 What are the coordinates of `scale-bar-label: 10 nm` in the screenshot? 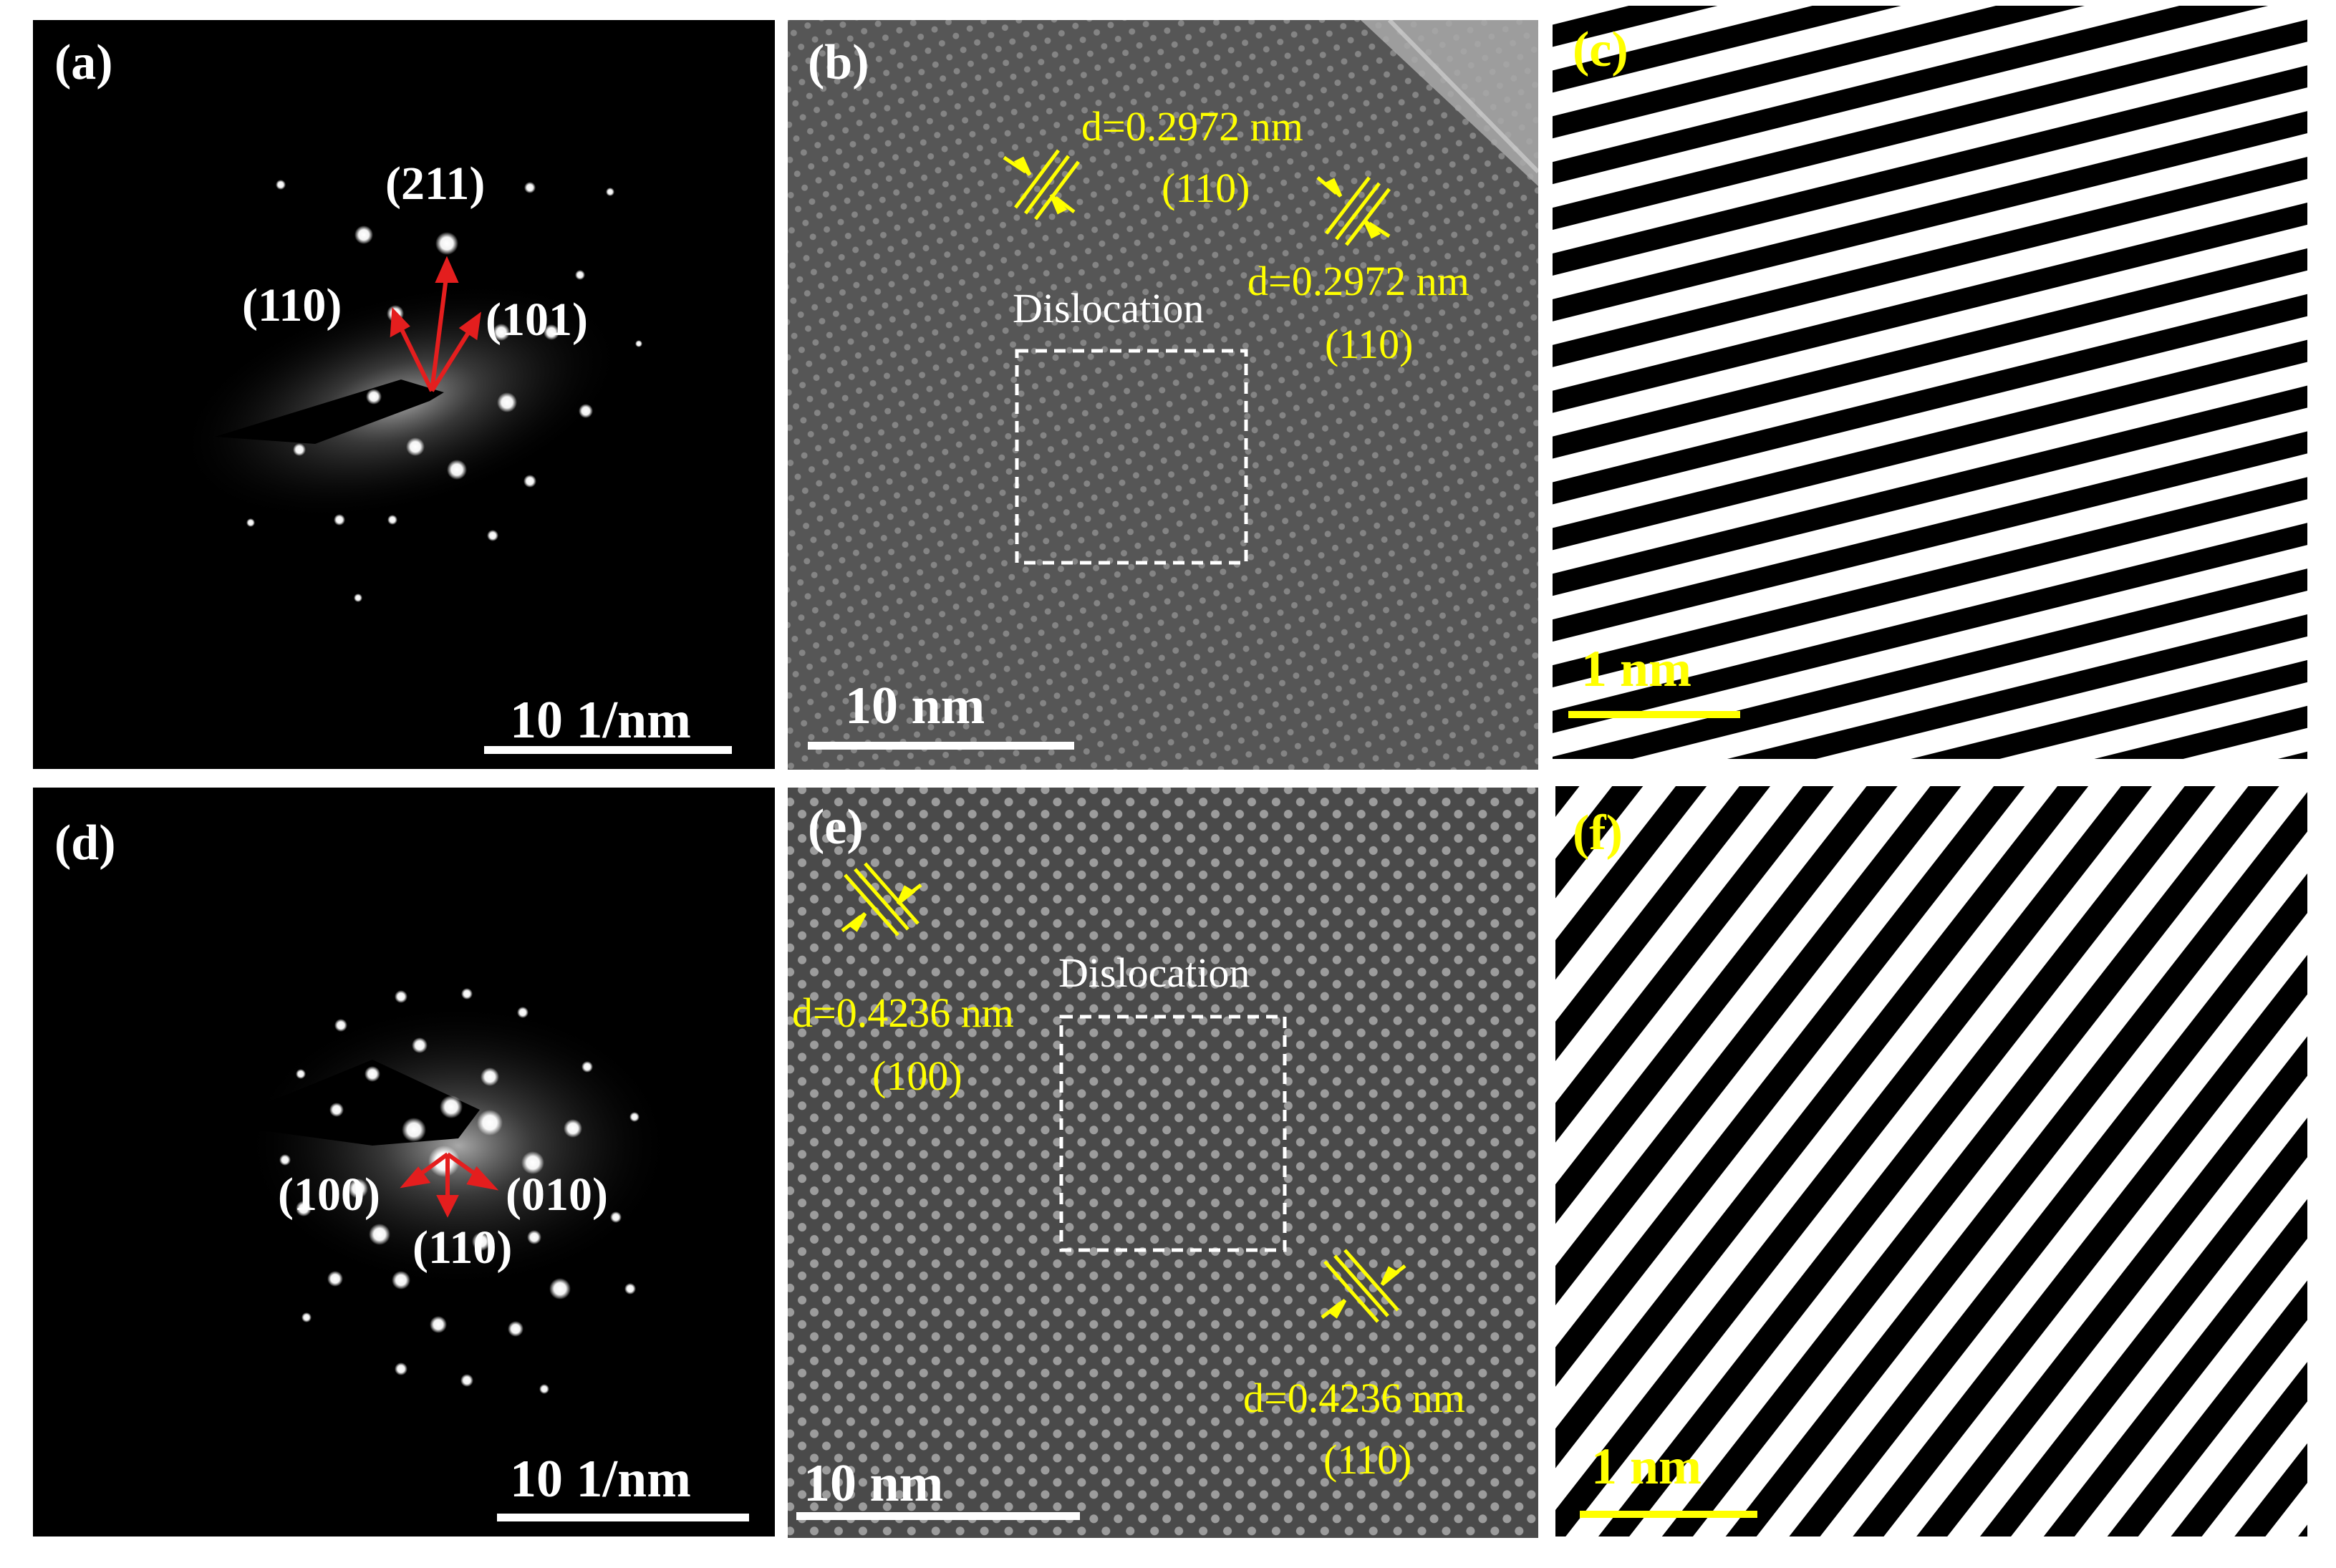 It's located at (915, 706).